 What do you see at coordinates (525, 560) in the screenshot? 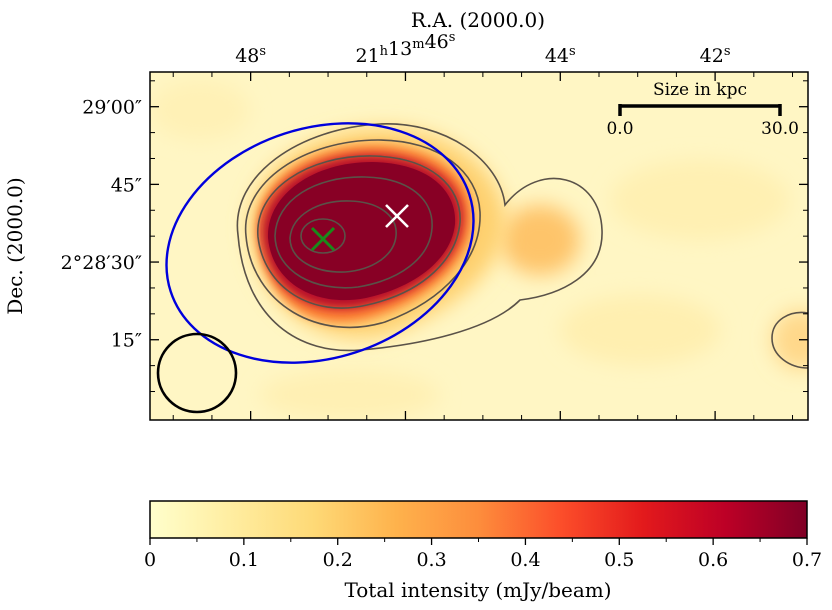
I see `colorbar-tick-label: 0.4` at bounding box center [525, 560].